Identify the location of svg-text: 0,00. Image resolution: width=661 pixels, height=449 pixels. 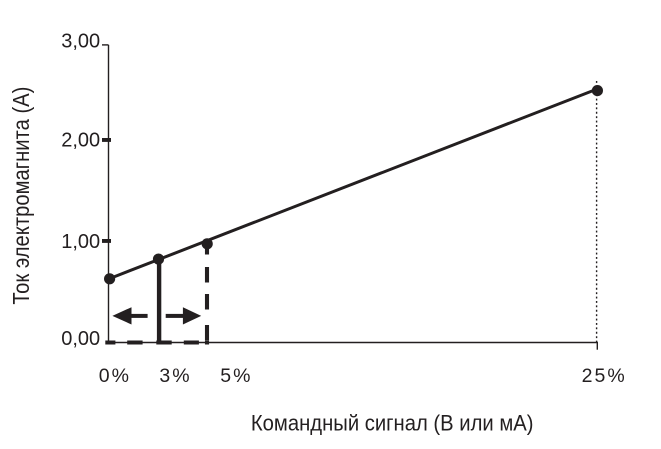
(80, 339).